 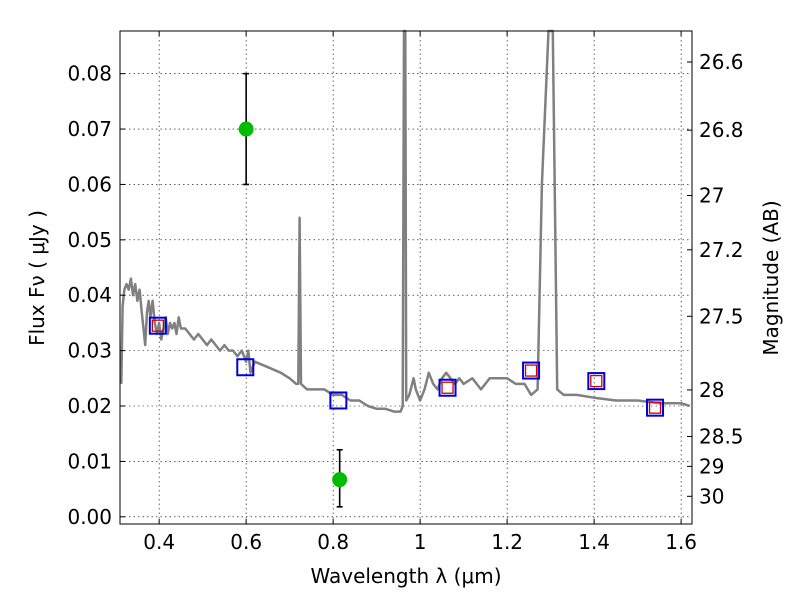 I want to click on y-tick-label: 0.05, so click(x=89, y=240).